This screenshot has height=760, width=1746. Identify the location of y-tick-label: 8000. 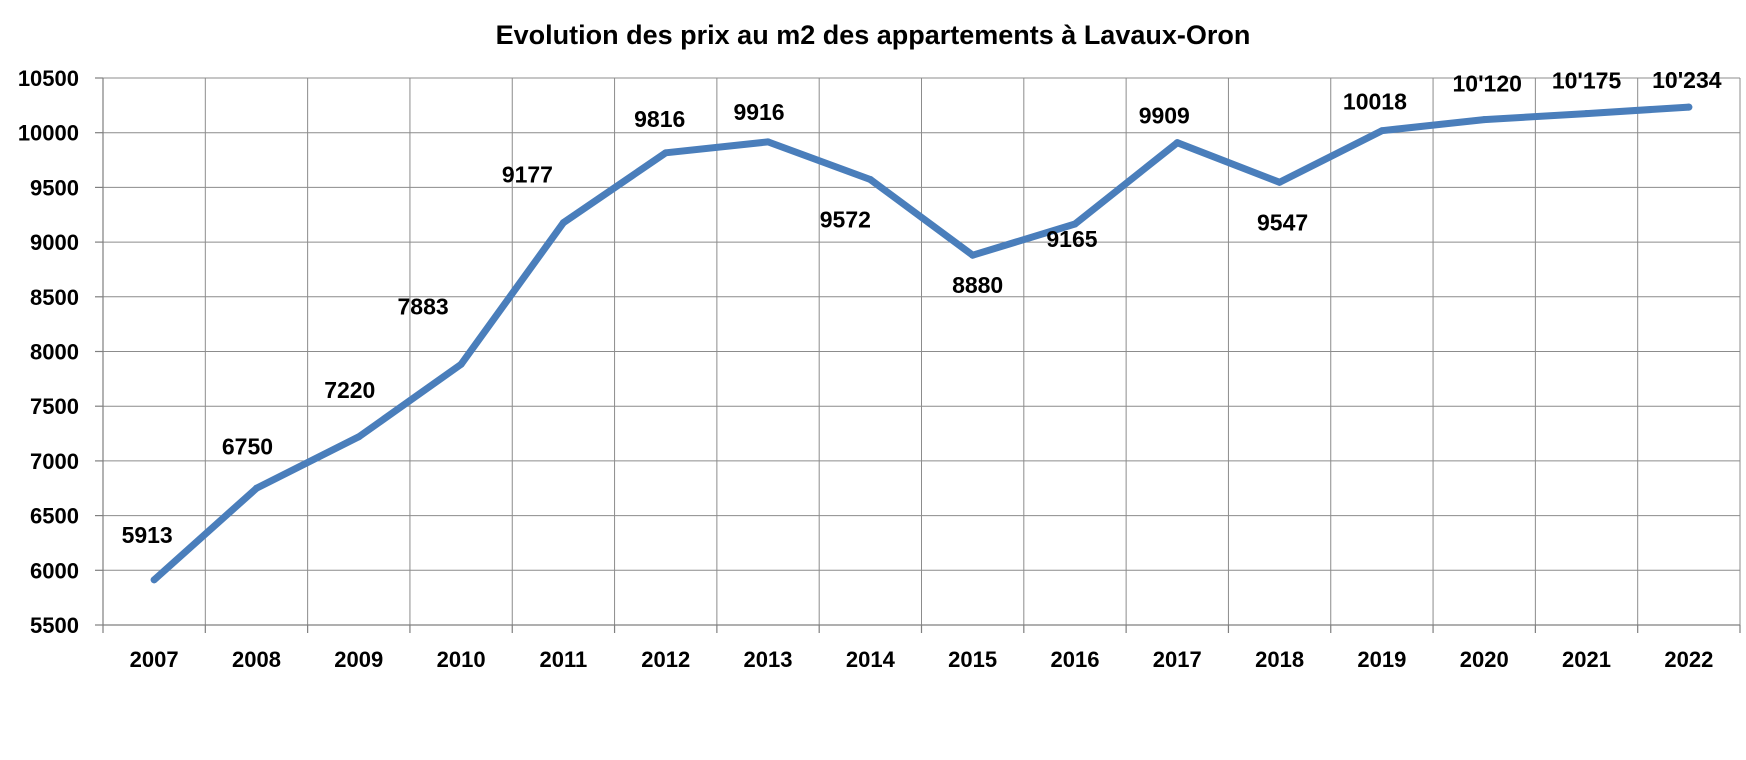
(54, 352).